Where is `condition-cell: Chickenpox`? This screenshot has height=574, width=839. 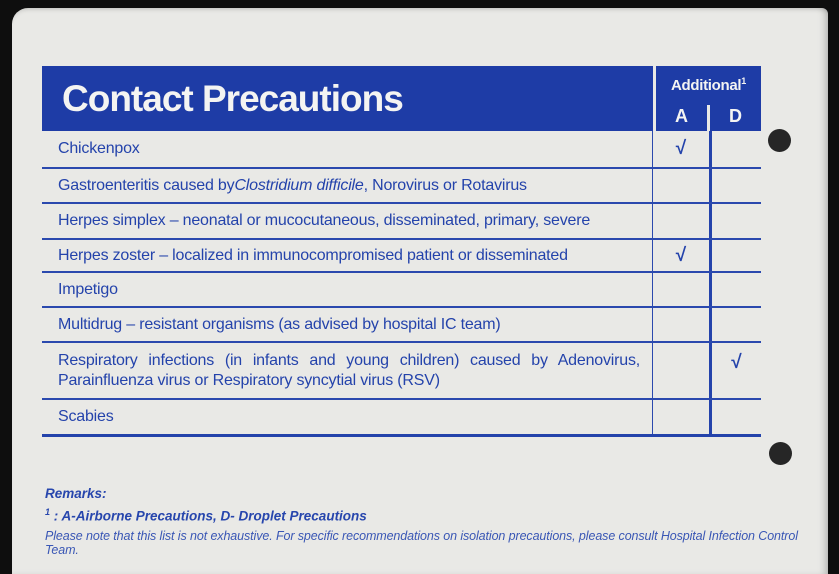 condition-cell: Chickenpox is located at coordinates (99, 148).